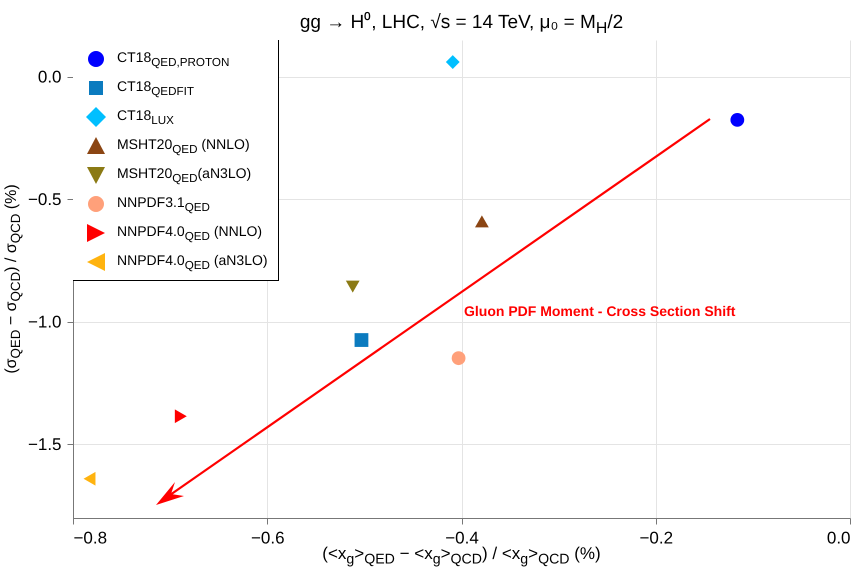 The height and width of the screenshot is (568, 858). I want to click on y-tick-label: −0.5, so click(45, 199).